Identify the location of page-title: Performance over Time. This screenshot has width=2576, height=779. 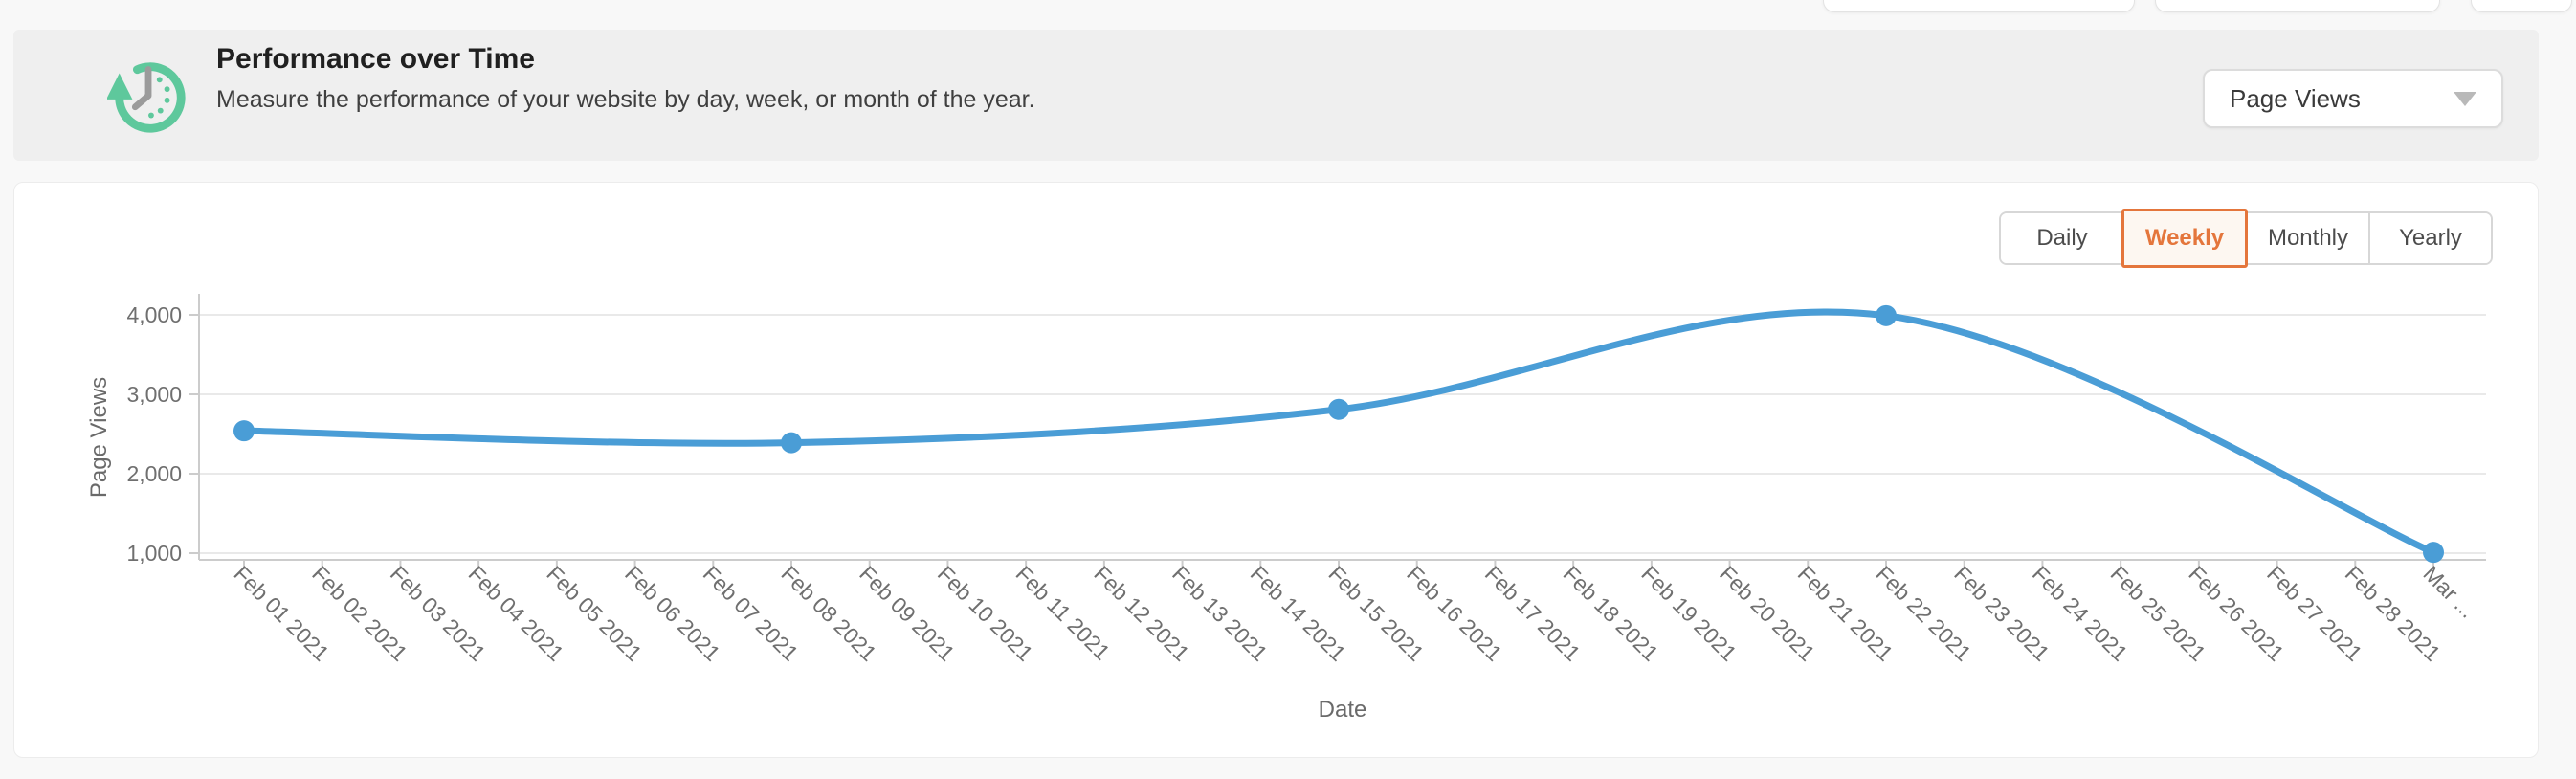
(375, 59).